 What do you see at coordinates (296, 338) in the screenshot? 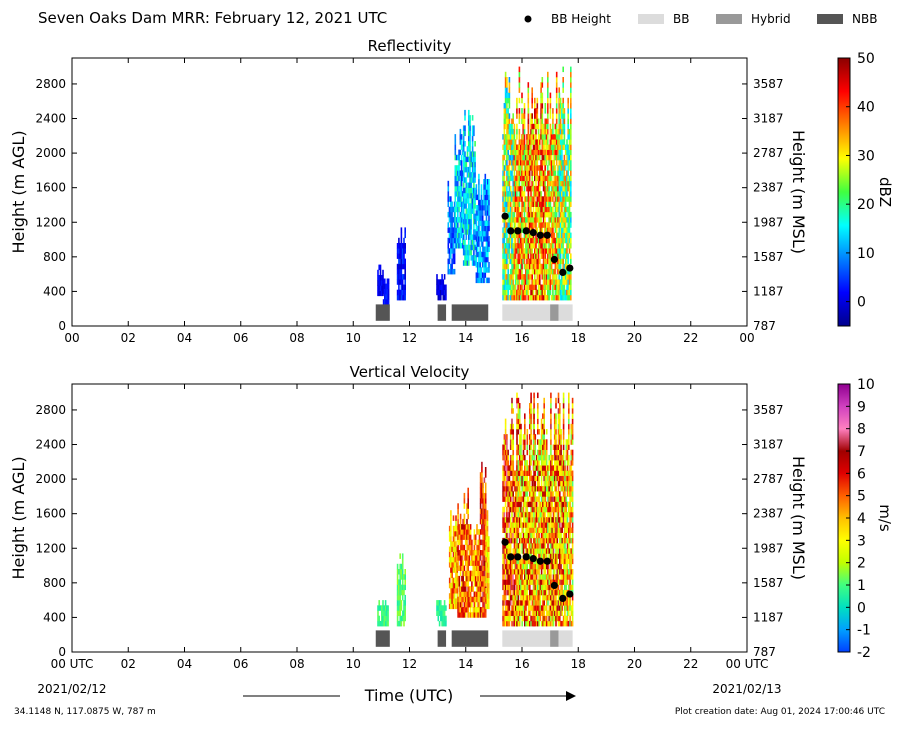
I see `x-tick-label: 08` at bounding box center [296, 338].